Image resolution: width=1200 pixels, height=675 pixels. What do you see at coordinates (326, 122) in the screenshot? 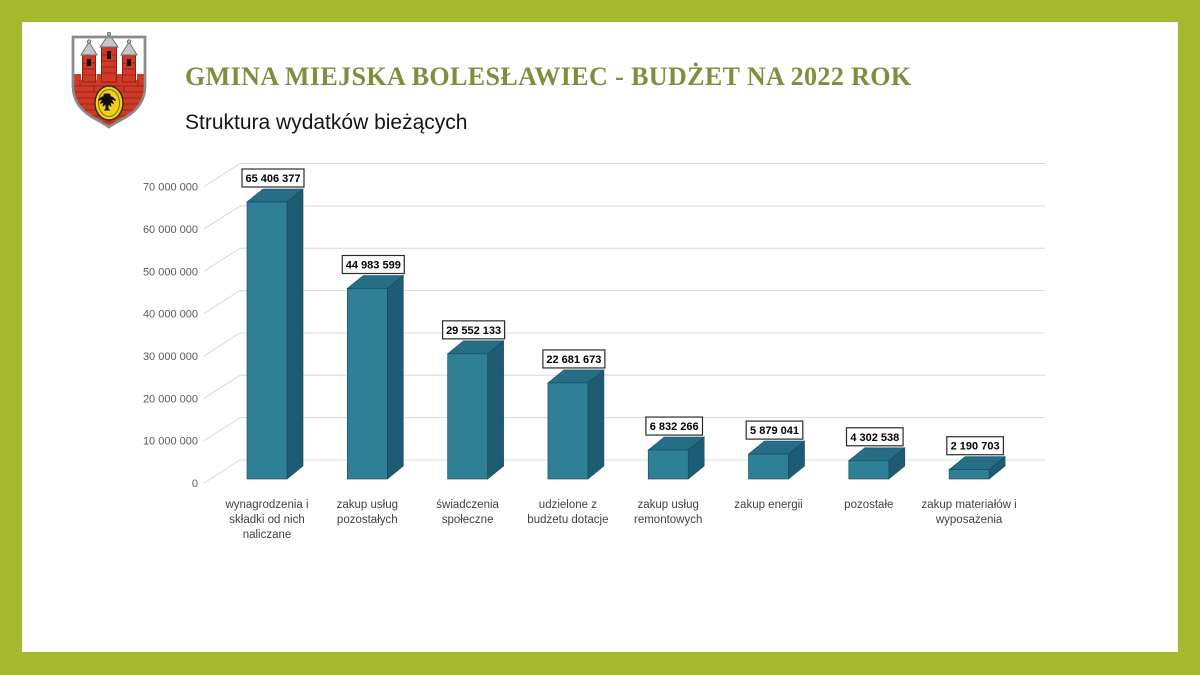
I see `chart-title: Struktura wydatków bieżących` at bounding box center [326, 122].